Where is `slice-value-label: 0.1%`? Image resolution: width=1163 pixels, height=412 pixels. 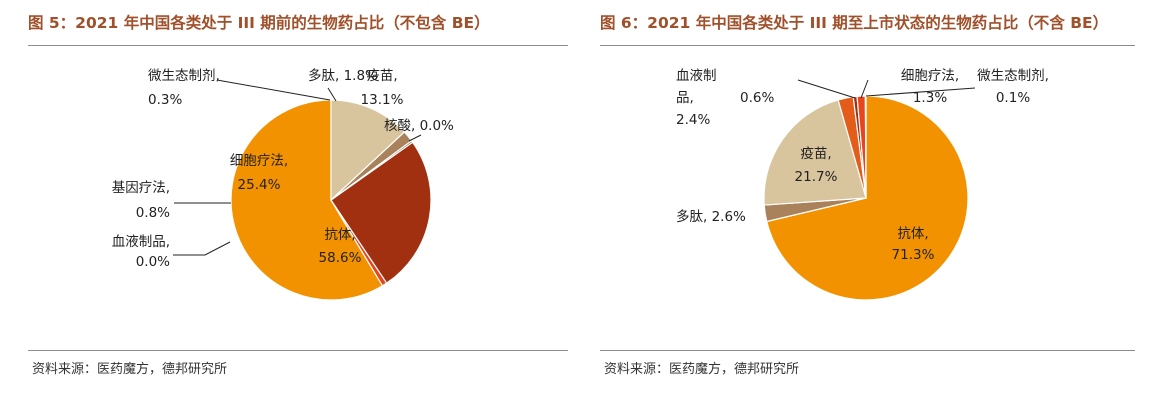 slice-value-label: 0.1% is located at coordinates (1013, 98).